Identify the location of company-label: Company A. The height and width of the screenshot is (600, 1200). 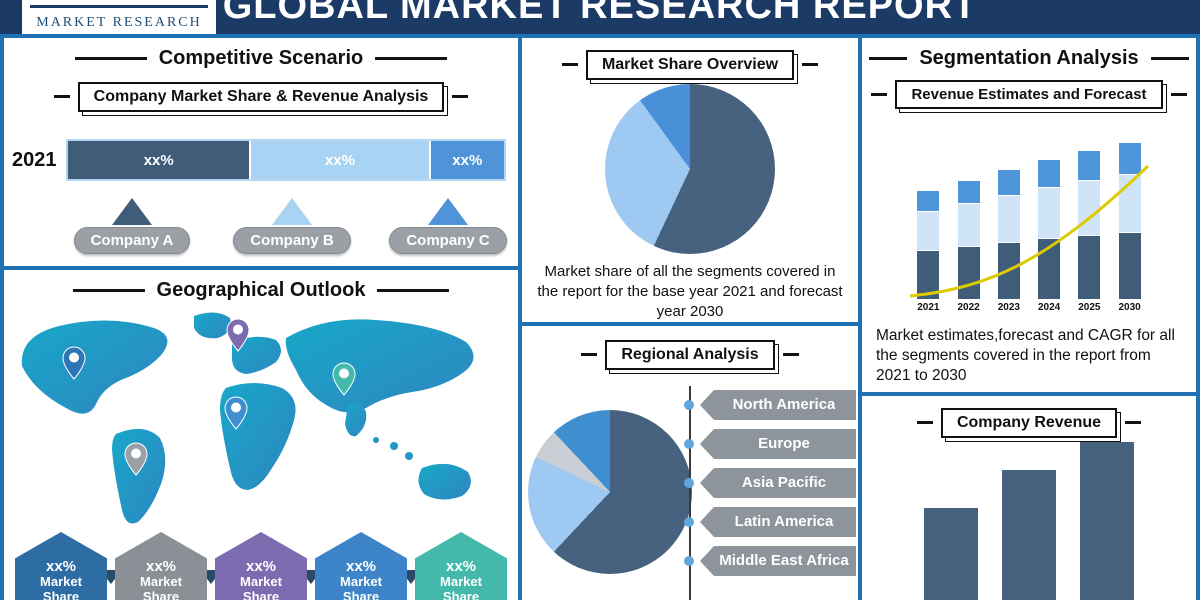
(132, 240).